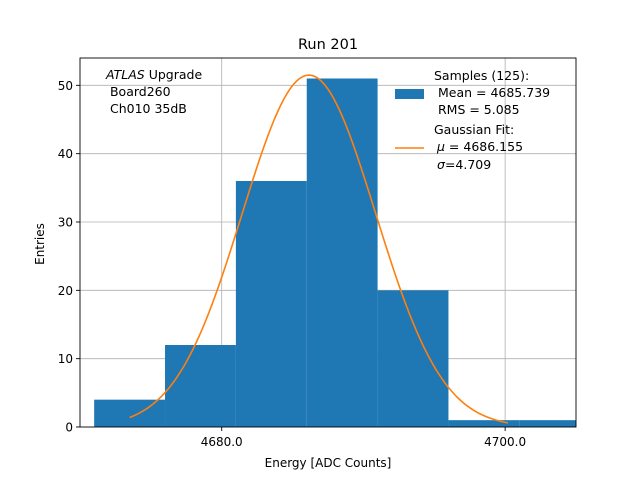  I want to click on upgrade-label: Upgrade, so click(174, 74).